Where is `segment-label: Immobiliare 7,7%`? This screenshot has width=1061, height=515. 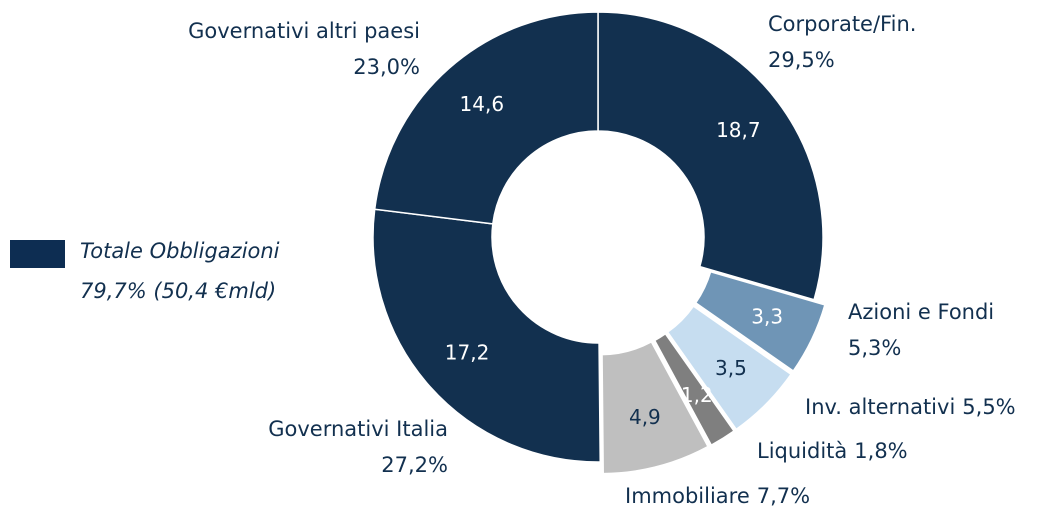 segment-label: Immobiliare 7,7% is located at coordinates (717, 496).